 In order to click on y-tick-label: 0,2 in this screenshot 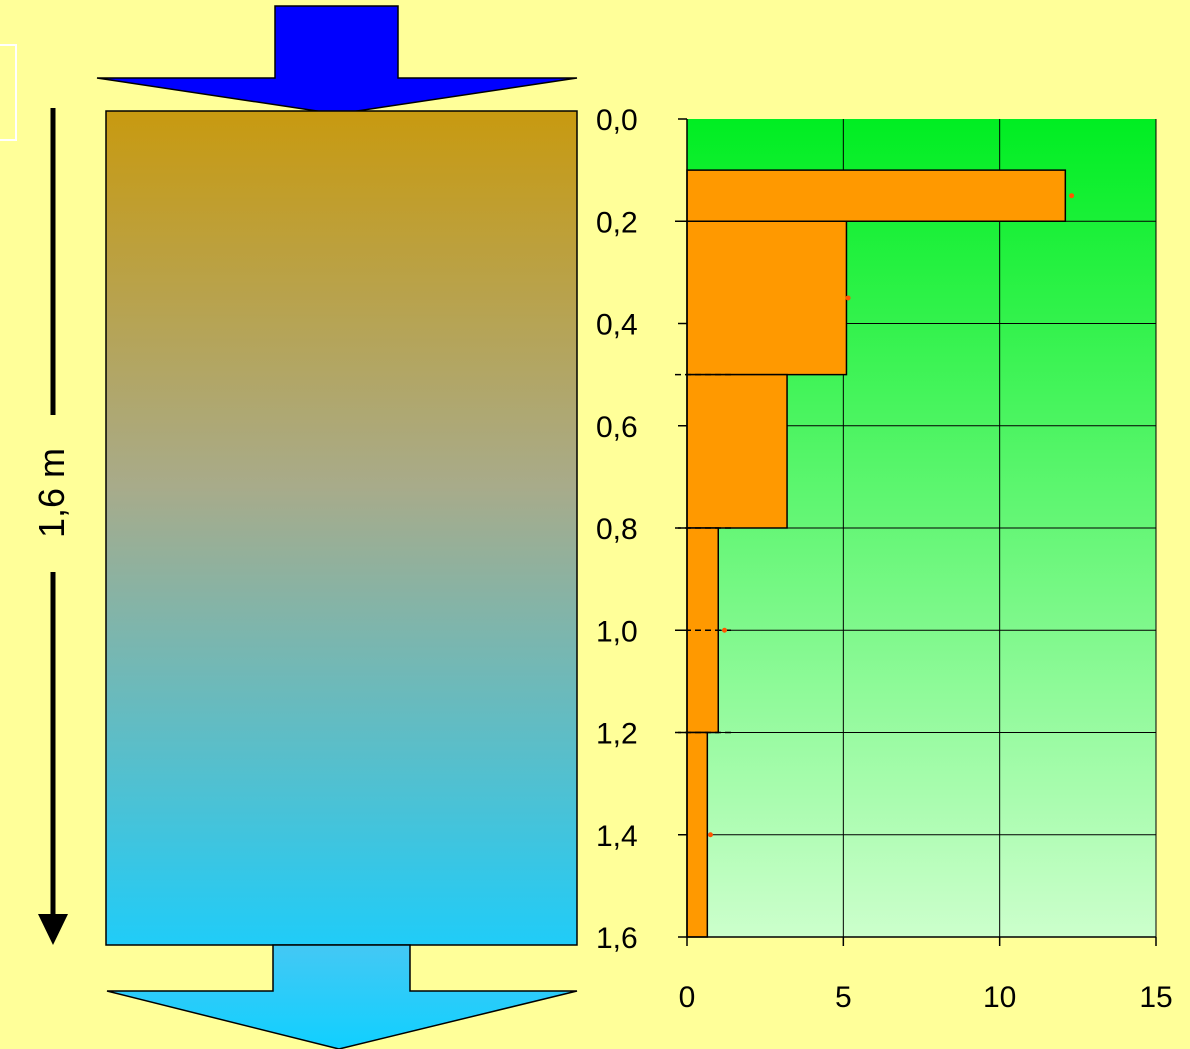, I will do `click(617, 222)`.